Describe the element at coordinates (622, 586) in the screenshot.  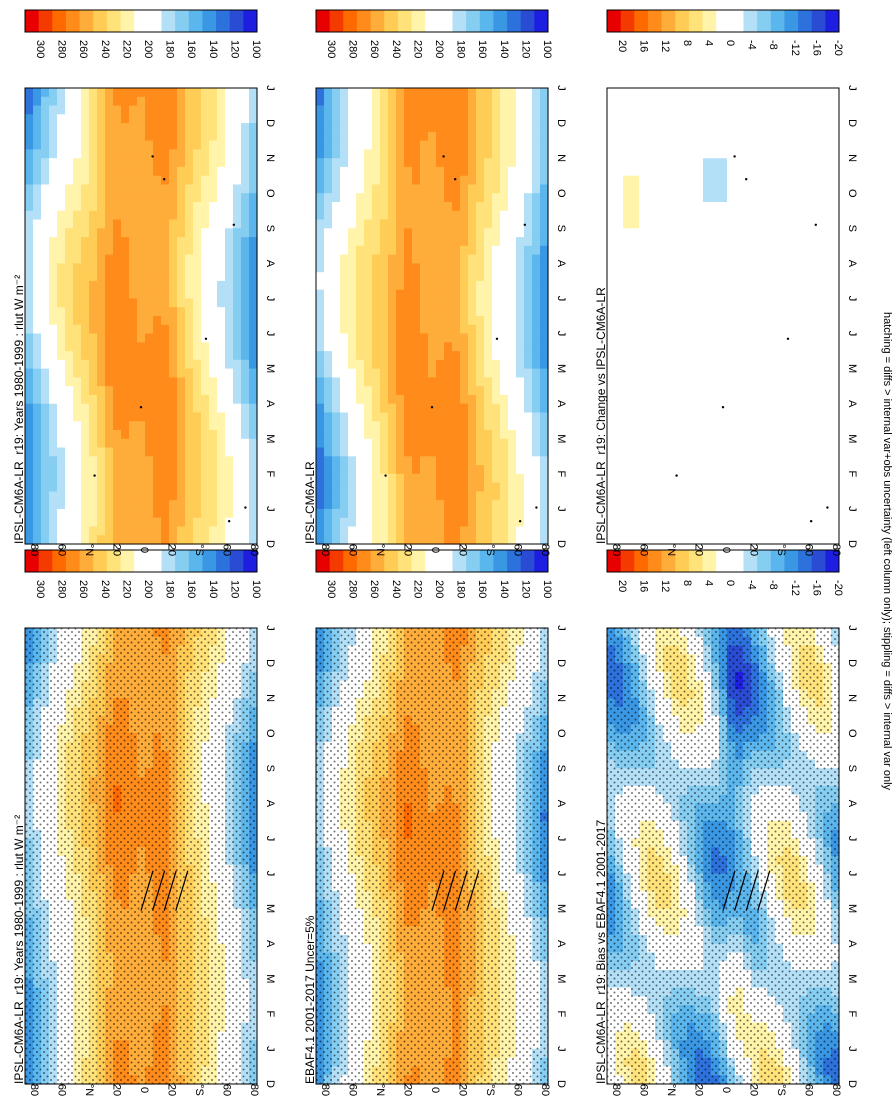
I see `colorbar-tick-label: 20` at that location.